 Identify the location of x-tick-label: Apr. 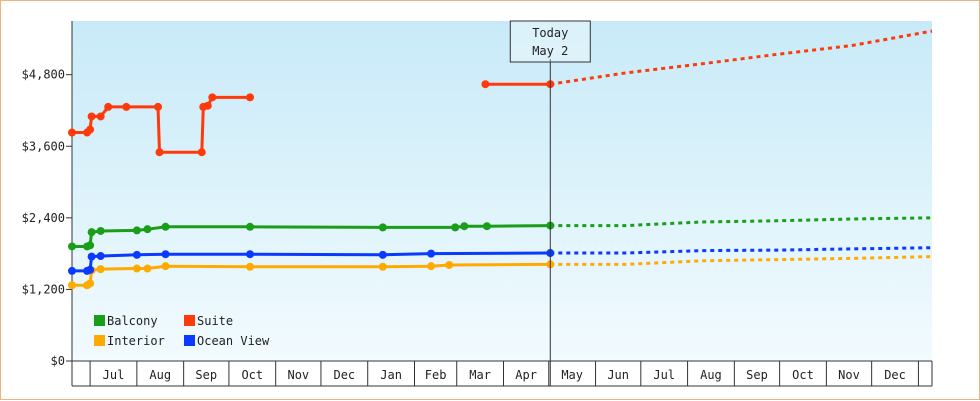
(526, 375).